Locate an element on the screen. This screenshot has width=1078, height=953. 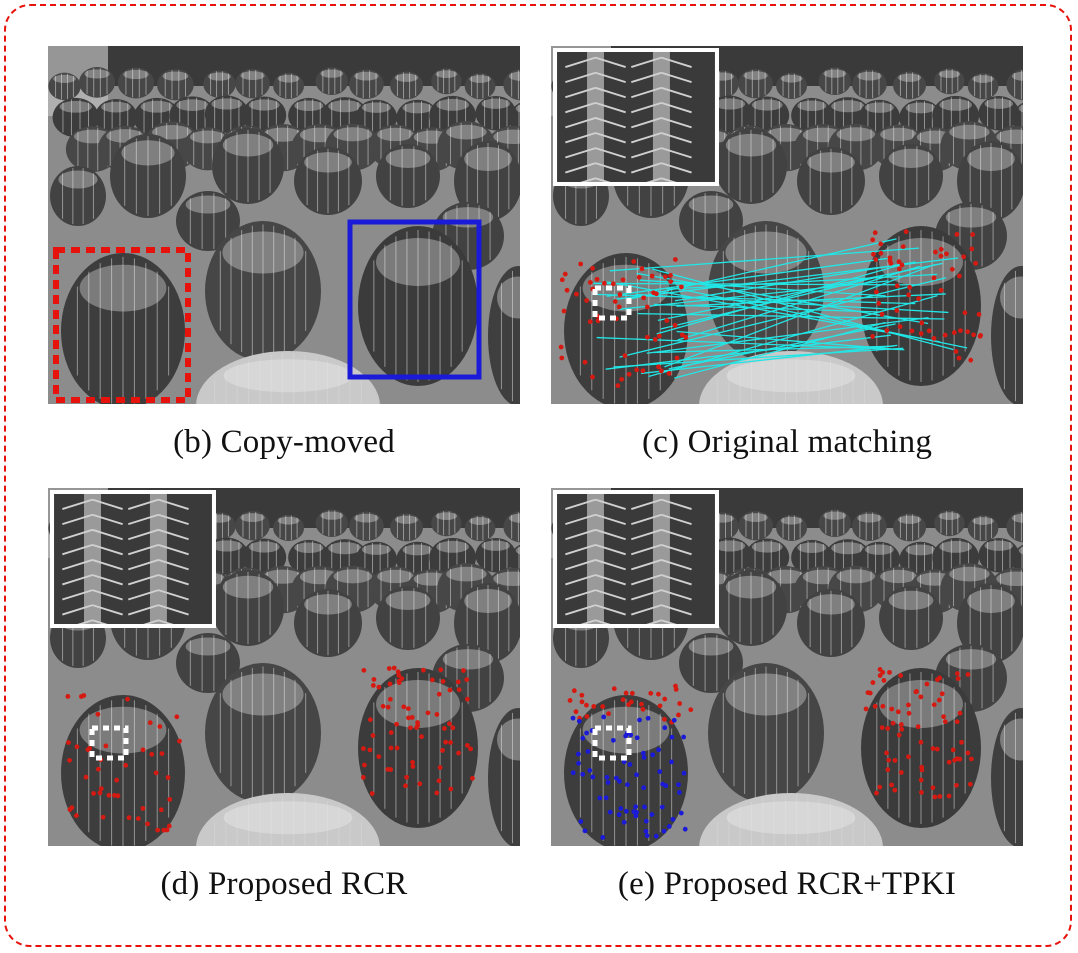
zoomed-spines-image is located at coordinates (636, 117).